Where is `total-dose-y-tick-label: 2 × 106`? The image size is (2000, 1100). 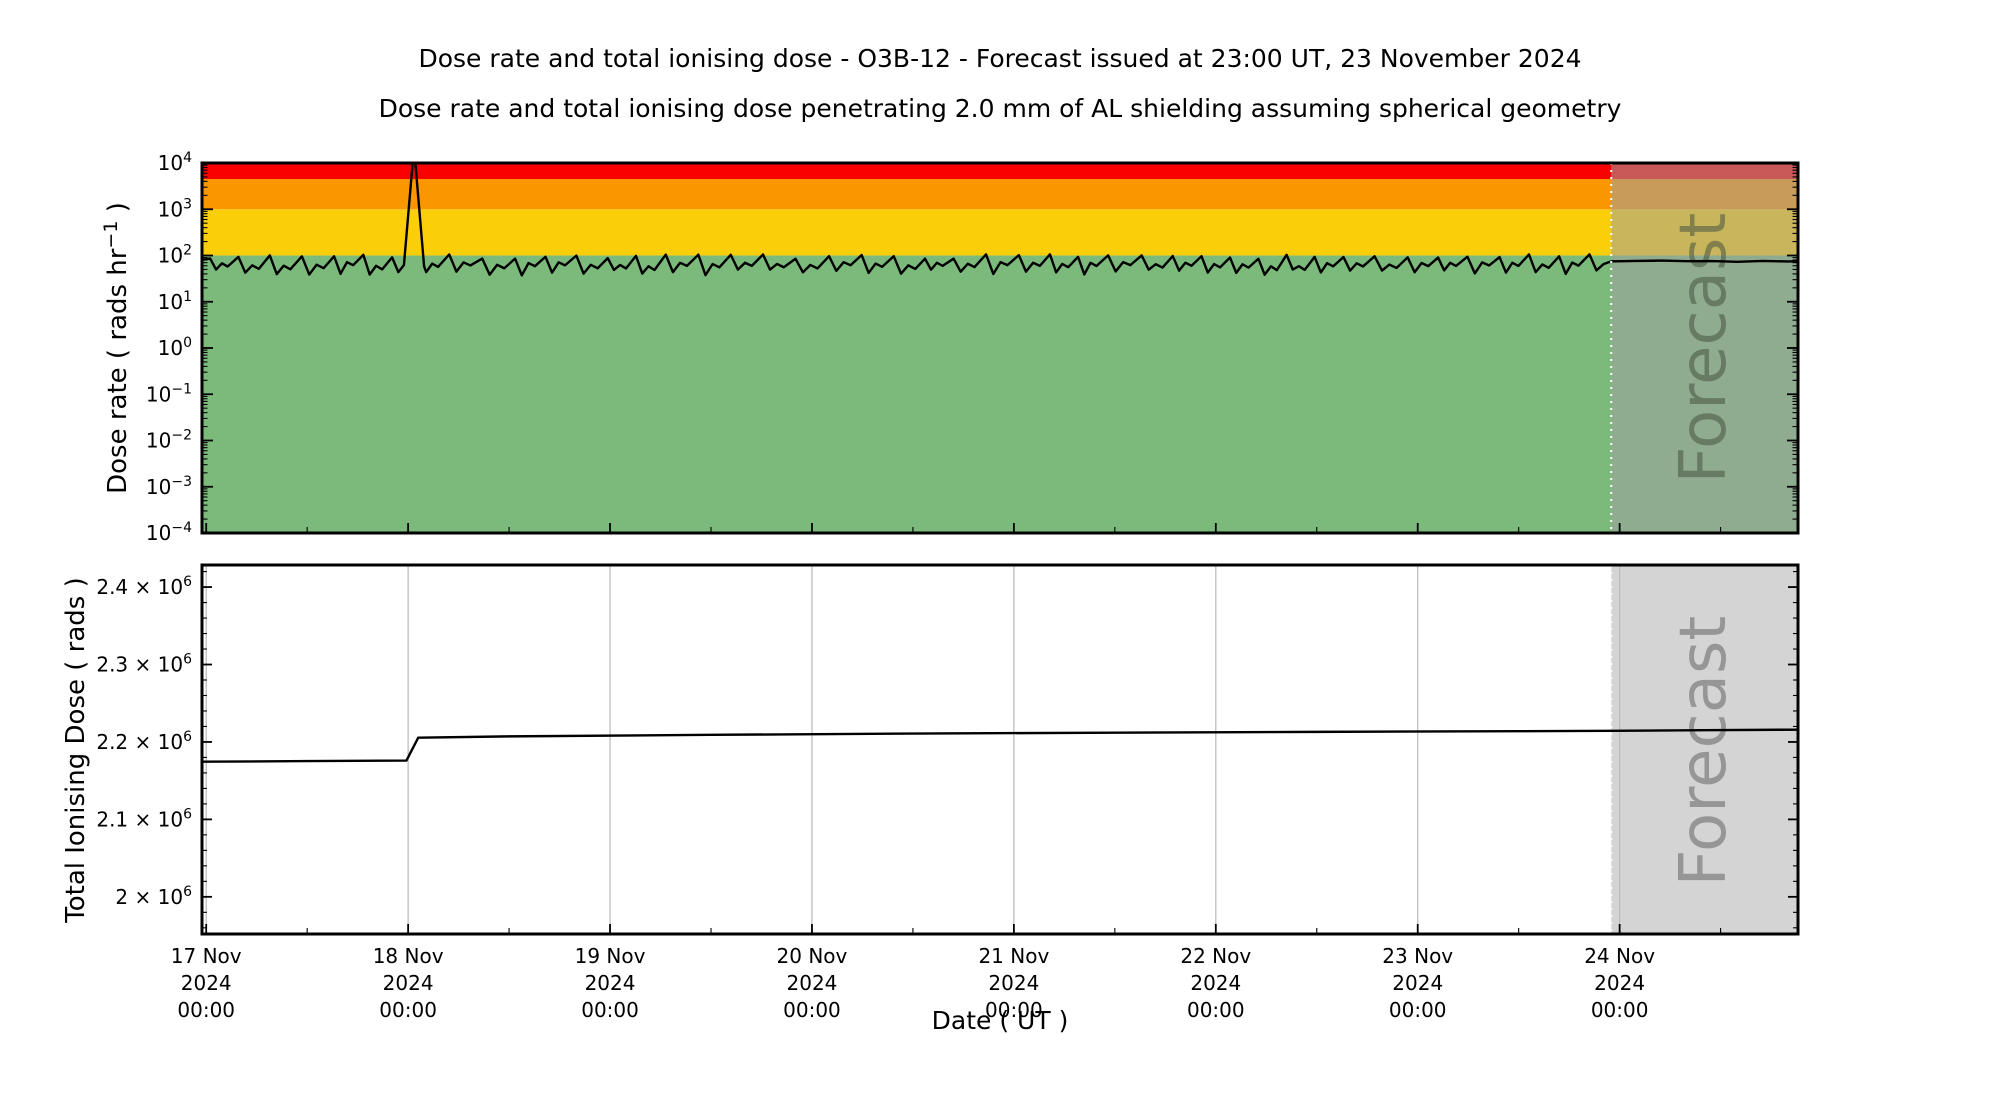
total-dose-y-tick-label: 2 × 106 is located at coordinates (153, 896).